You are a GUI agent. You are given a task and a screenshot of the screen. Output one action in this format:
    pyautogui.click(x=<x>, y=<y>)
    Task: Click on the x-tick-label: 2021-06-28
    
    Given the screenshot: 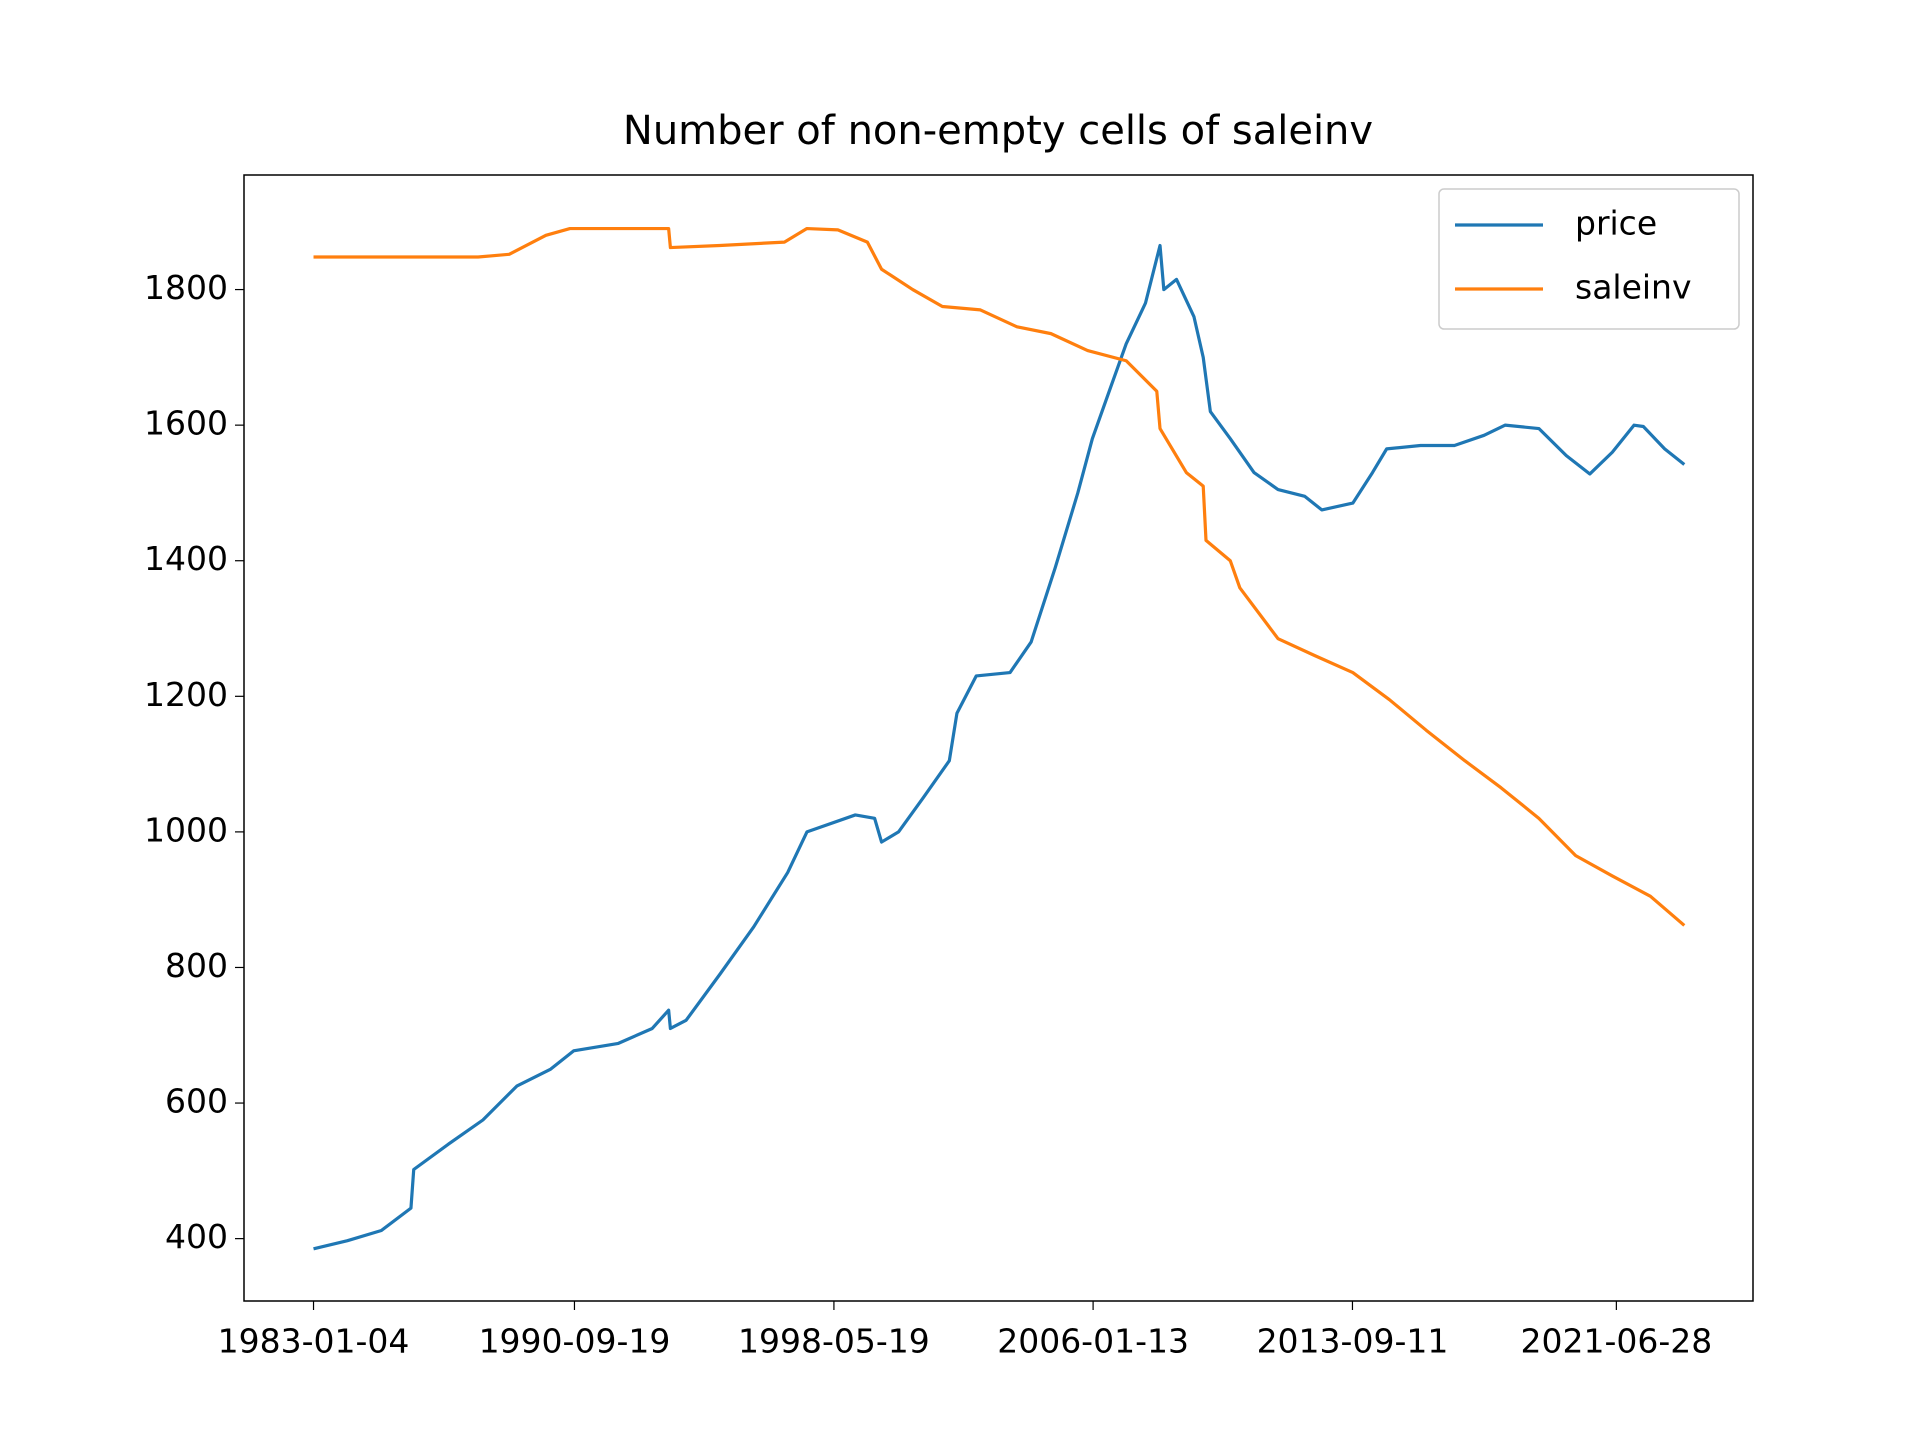 What is the action you would take?
    pyautogui.click(x=1616, y=1341)
    